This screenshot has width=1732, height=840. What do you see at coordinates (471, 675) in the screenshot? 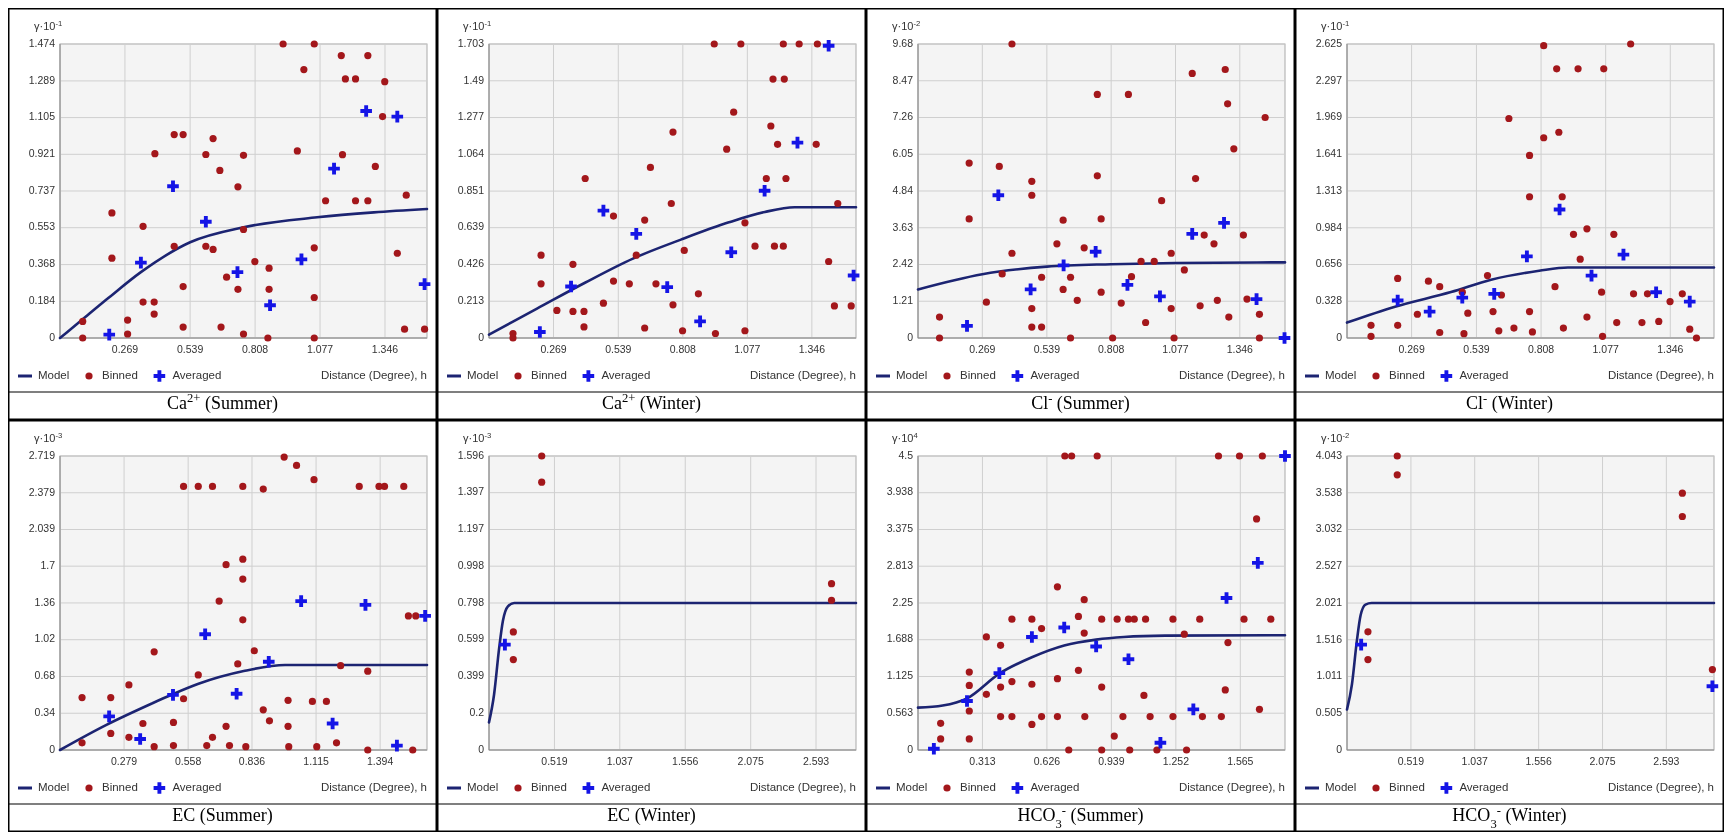
I see `y-tick-label: 0.399` at bounding box center [471, 675].